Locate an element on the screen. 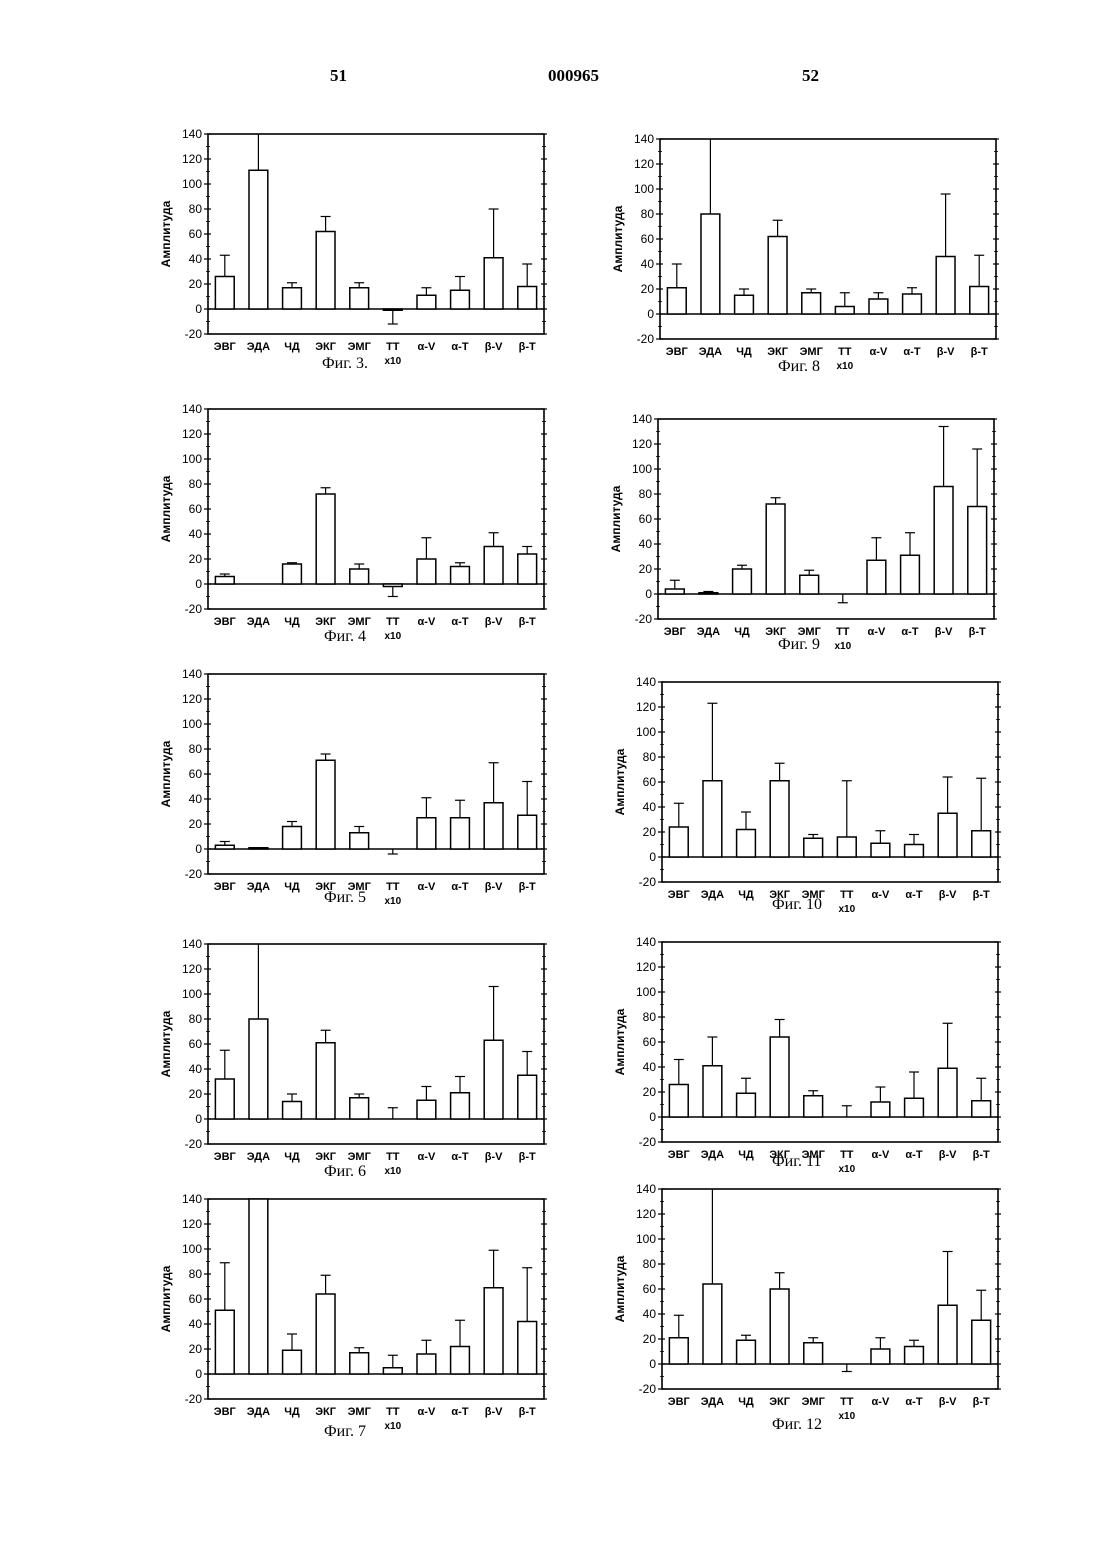 This screenshot has width=1100, height=1556. y-axis-label: Амплитуда is located at coordinates (618, 238).